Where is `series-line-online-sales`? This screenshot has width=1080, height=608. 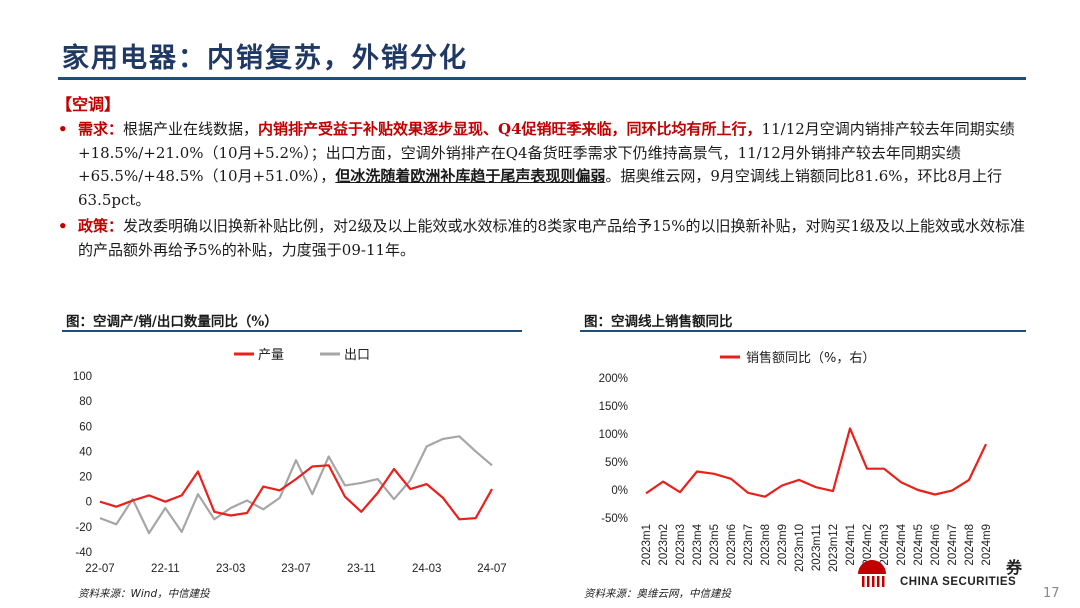
series-line-online-sales is located at coordinates (816, 462).